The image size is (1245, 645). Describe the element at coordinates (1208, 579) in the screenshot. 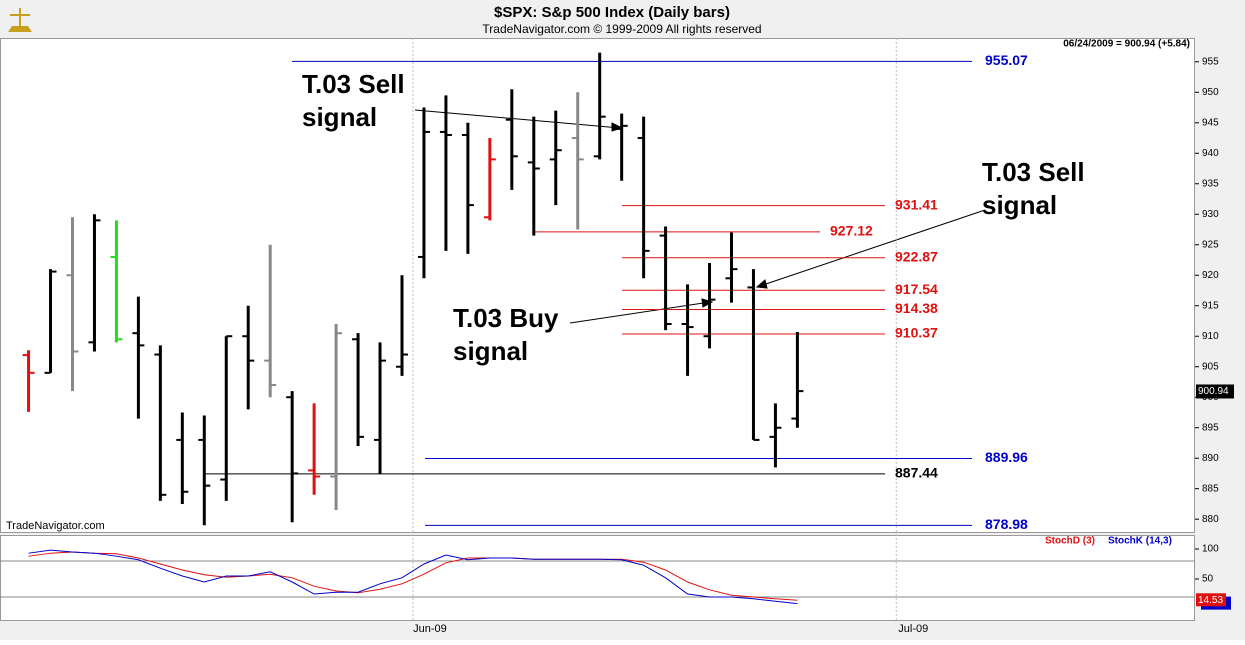

I see `y-tick-label: 50` at that location.